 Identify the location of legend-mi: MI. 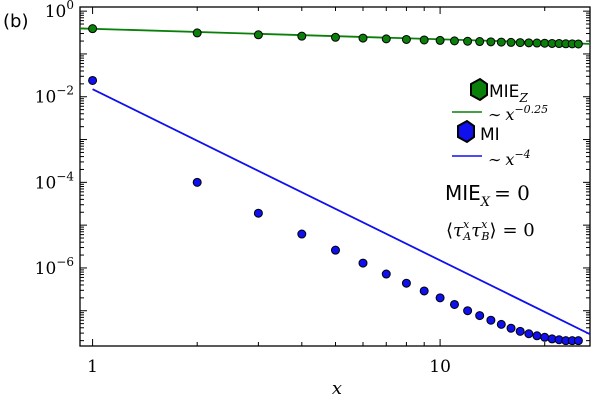
(478, 132).